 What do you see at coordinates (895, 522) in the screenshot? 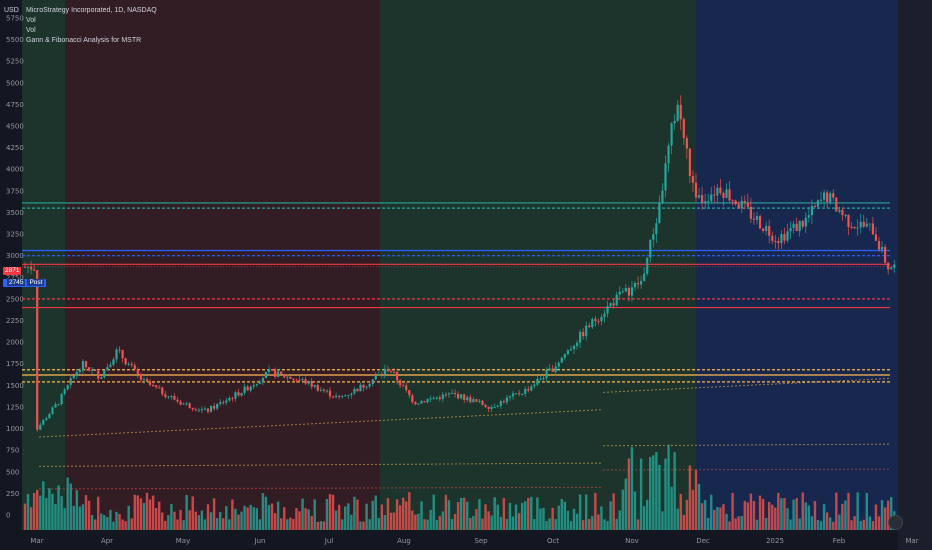
I see `tradingview-logo-icon` at bounding box center [895, 522].